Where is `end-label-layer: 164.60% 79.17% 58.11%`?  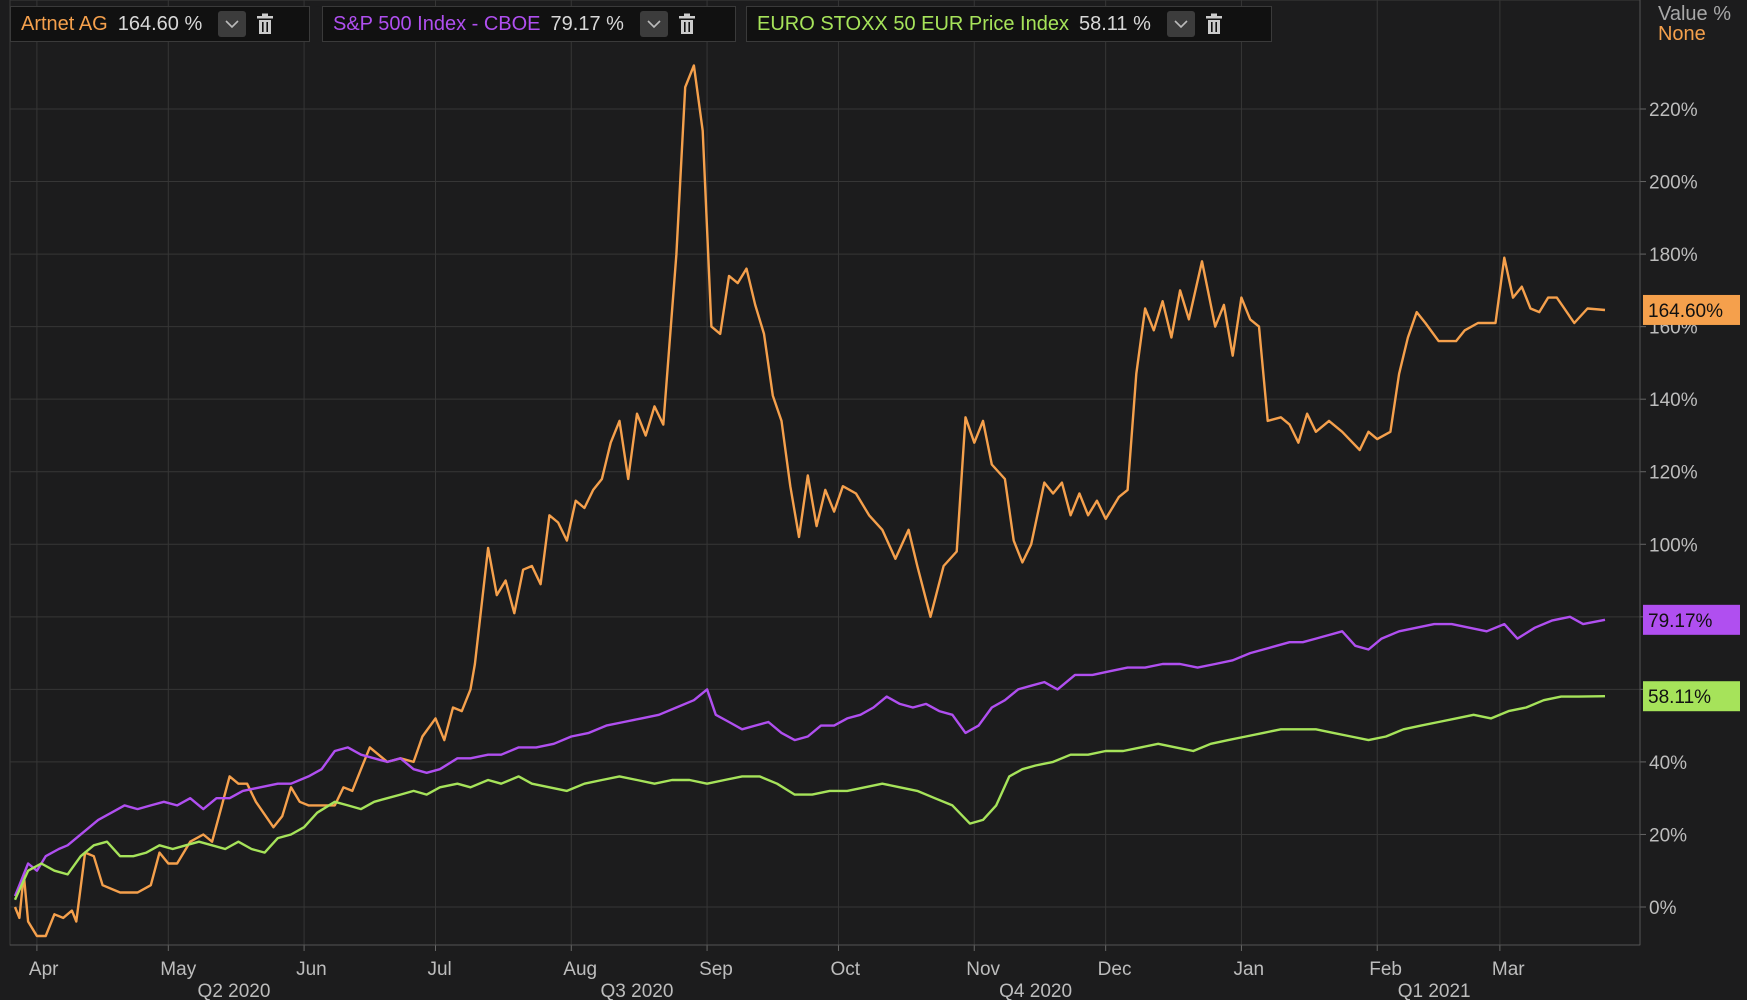
end-label-layer: 164.60% 79.17% 58.11% is located at coordinates (1691, 503).